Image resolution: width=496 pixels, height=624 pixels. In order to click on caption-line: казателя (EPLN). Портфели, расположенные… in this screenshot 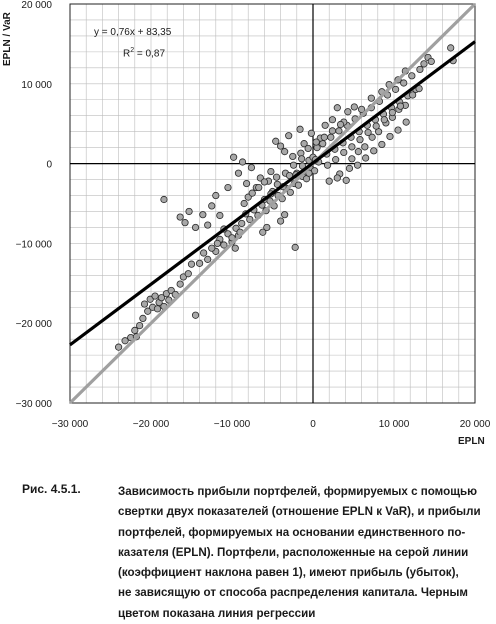, I will do `click(293, 552)`.